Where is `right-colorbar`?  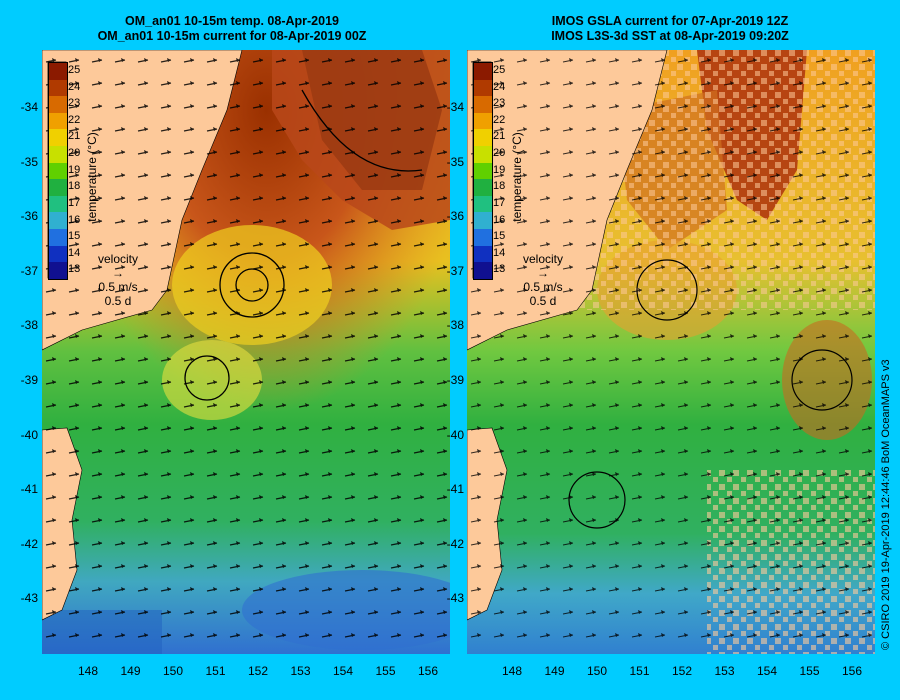 right-colorbar is located at coordinates (483, 171).